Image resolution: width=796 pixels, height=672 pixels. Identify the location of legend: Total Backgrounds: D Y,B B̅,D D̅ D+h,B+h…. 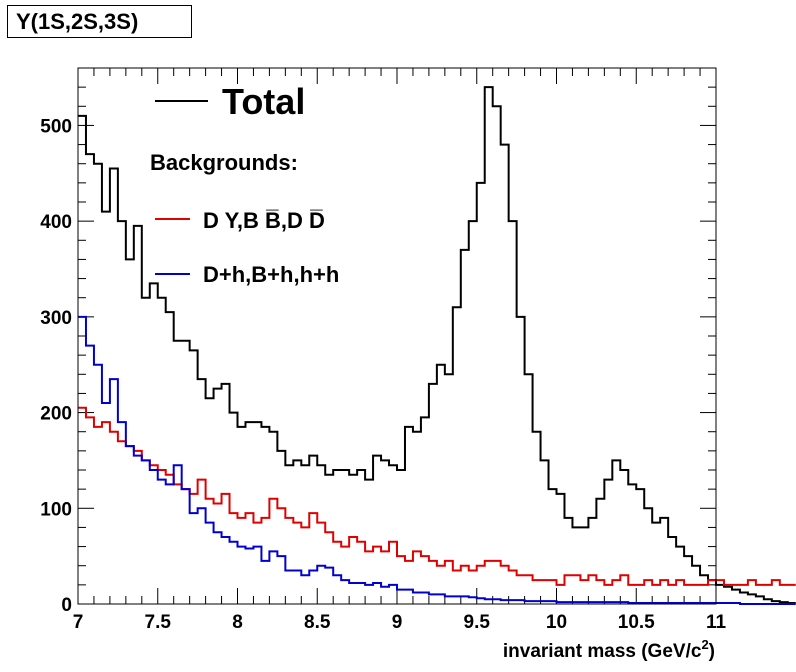
(244, 184).